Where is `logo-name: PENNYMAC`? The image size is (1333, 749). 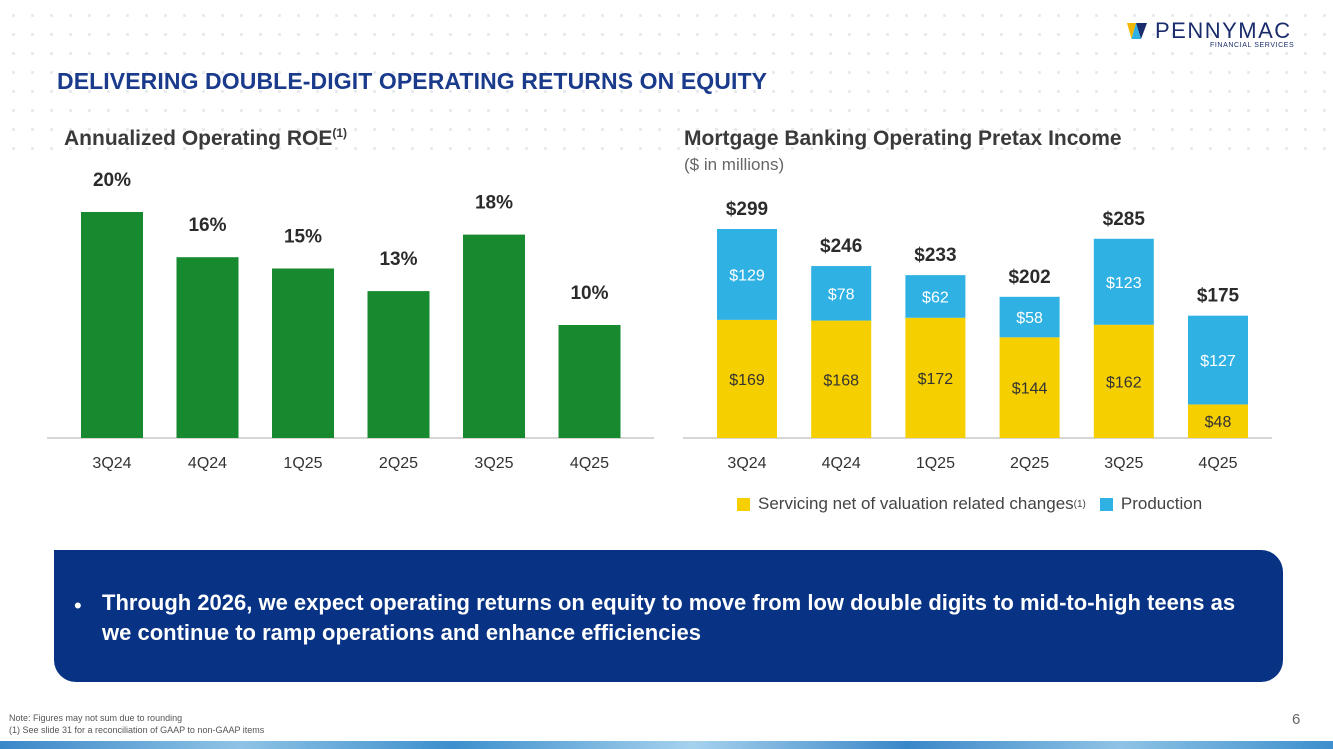 logo-name: PENNYMAC is located at coordinates (1223, 30).